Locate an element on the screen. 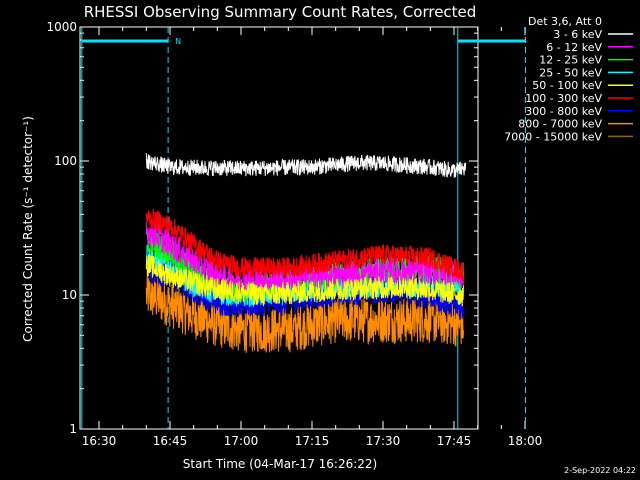 This screenshot has height=480, width=640. generation-timestamp: 2-Sep-2022 04:22 is located at coordinates (600, 470).